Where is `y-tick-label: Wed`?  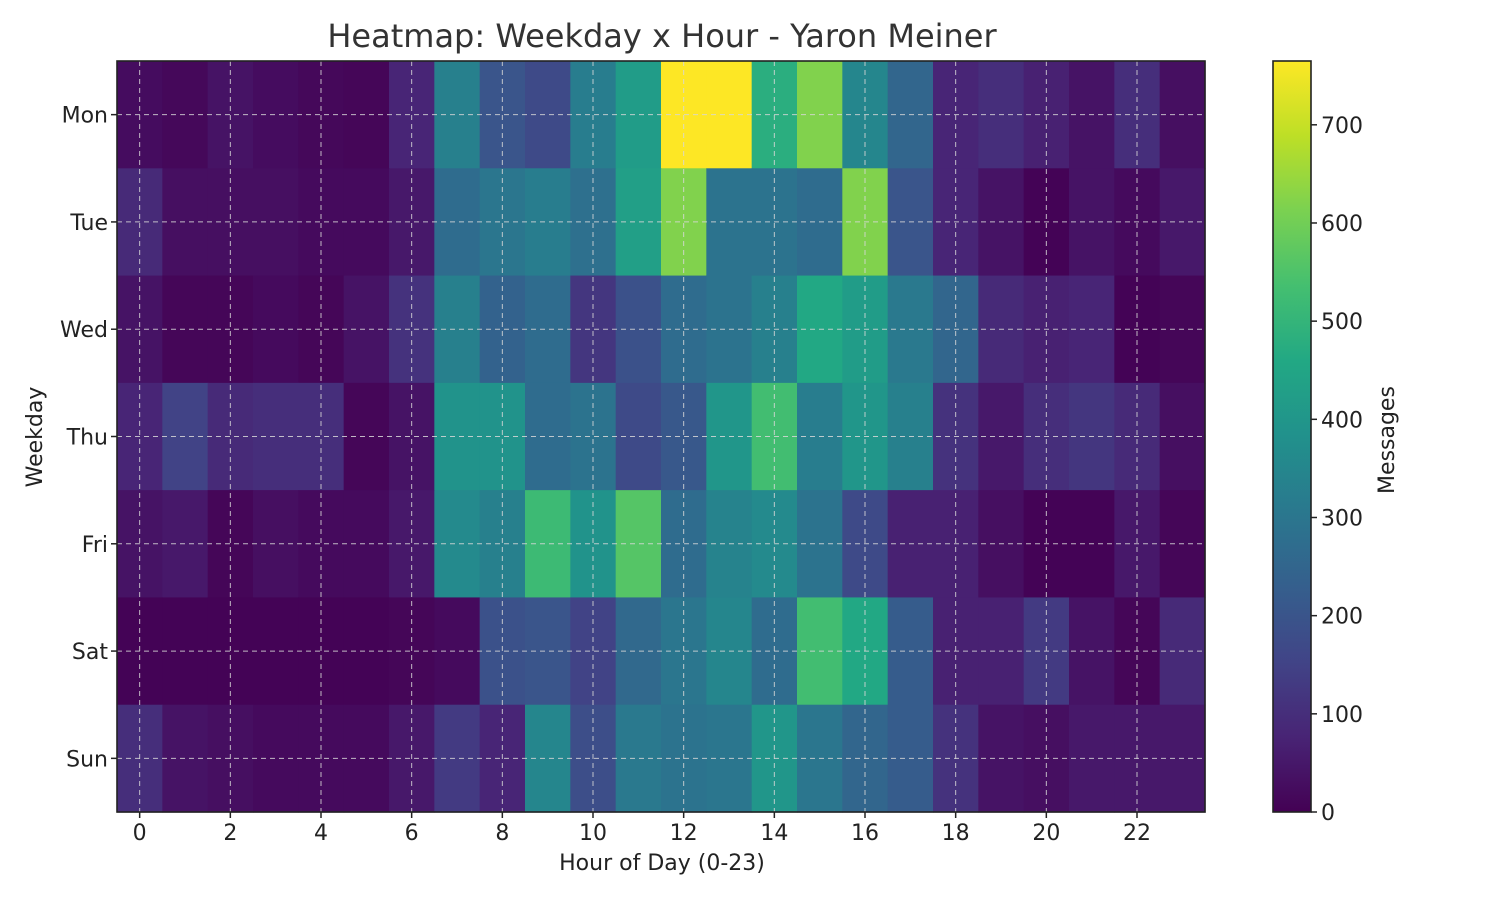 y-tick-label: Wed is located at coordinates (84, 330).